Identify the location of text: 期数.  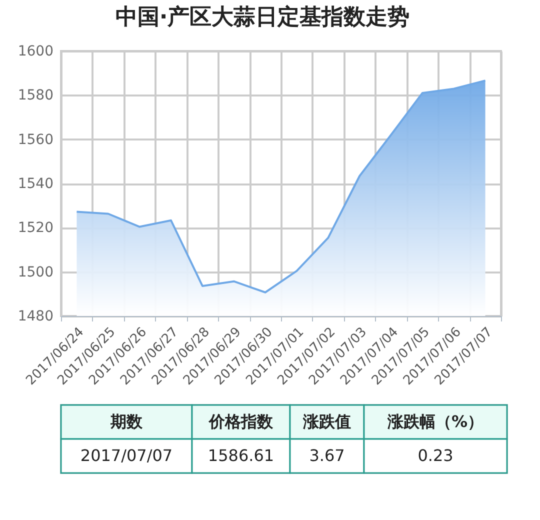
(127, 421).